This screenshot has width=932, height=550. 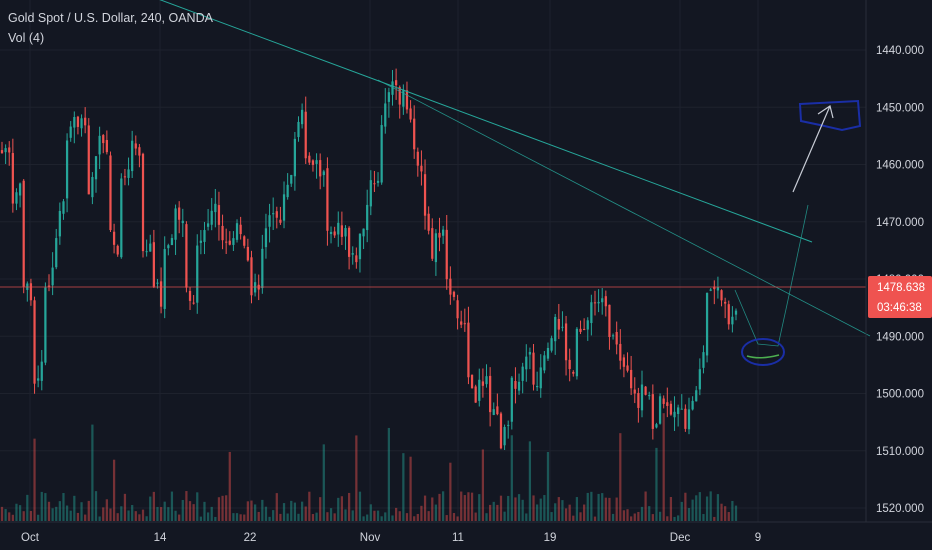 What do you see at coordinates (811, 149) in the screenshot?
I see `projection-arrow` at bounding box center [811, 149].